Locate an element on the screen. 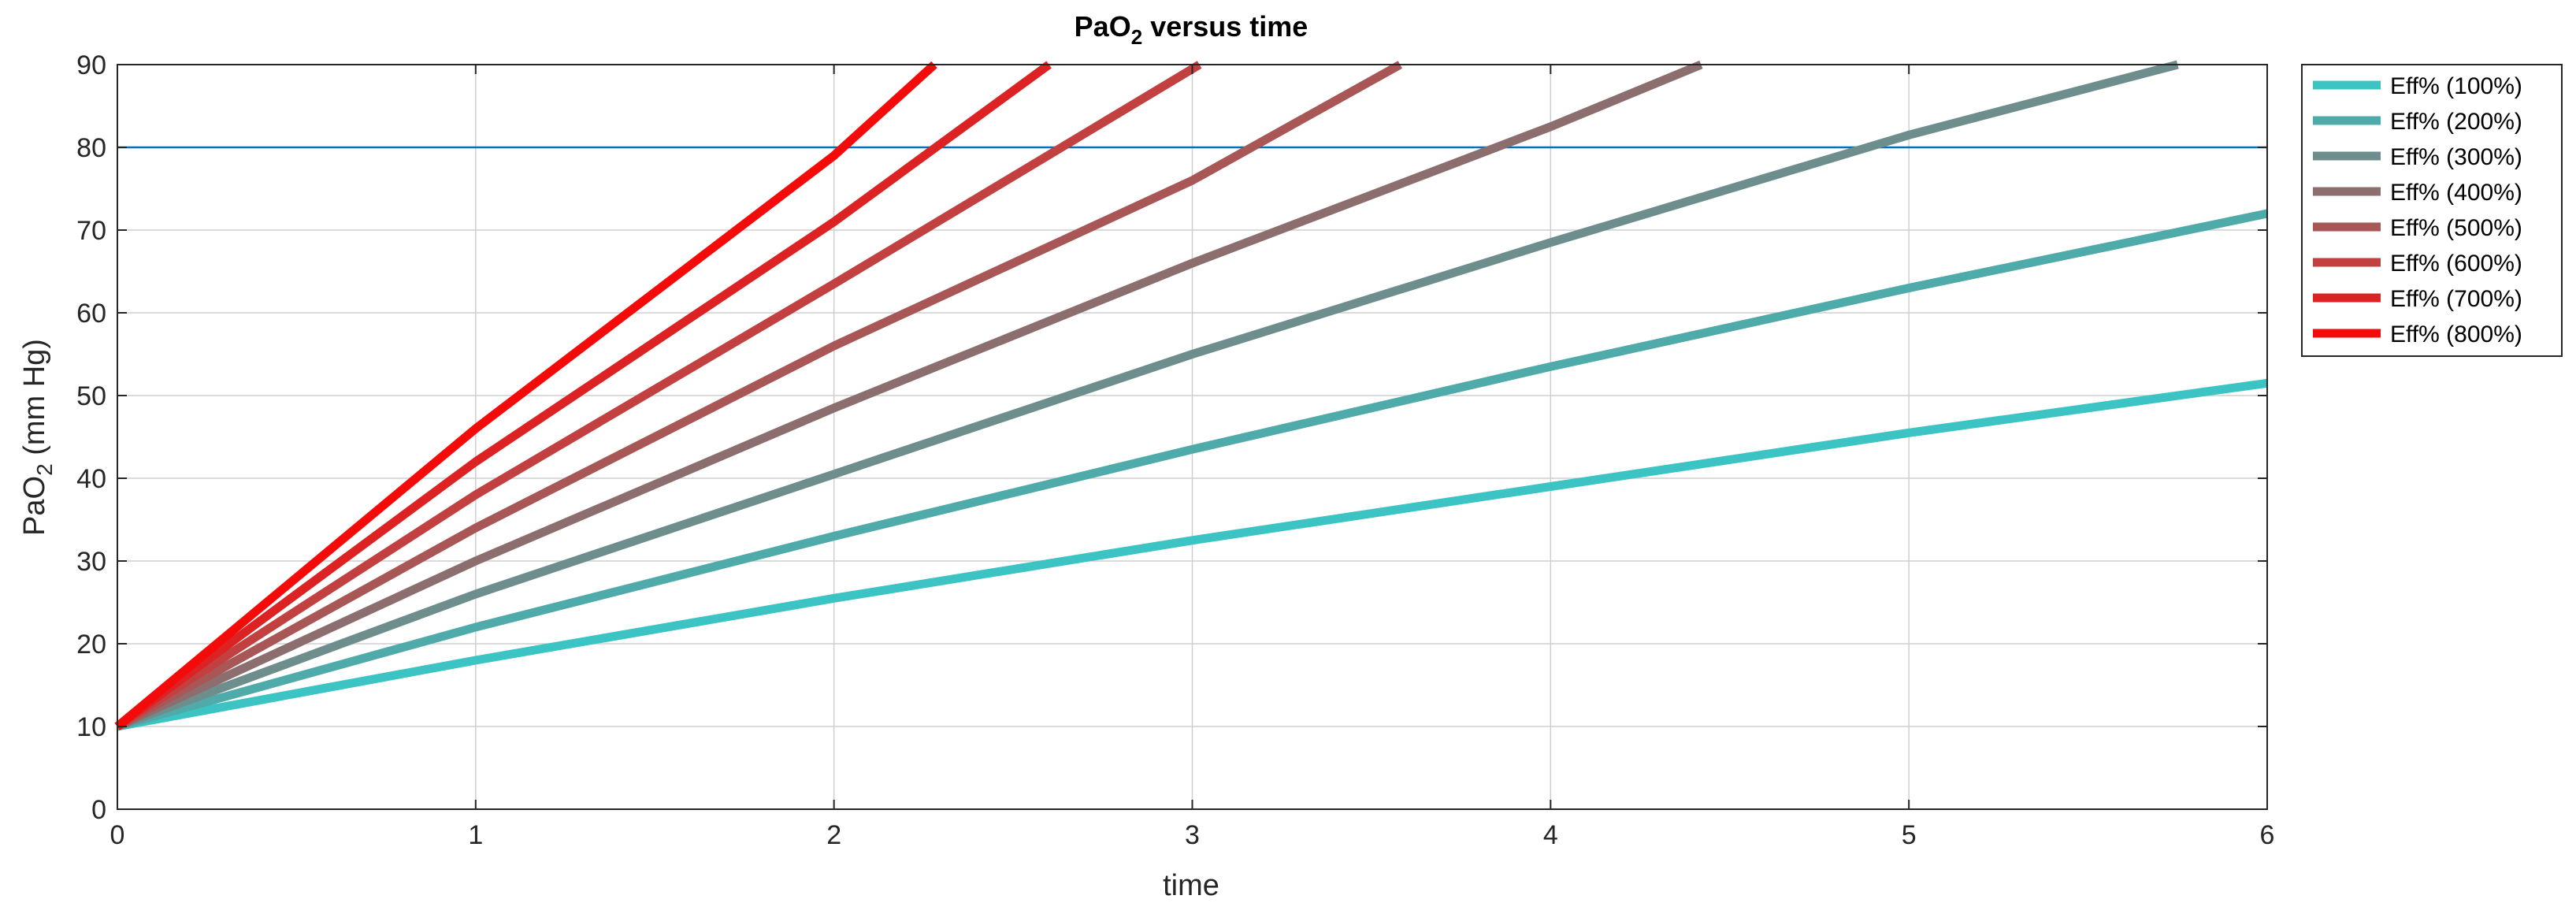  x-tick-label: 1 is located at coordinates (475, 835).